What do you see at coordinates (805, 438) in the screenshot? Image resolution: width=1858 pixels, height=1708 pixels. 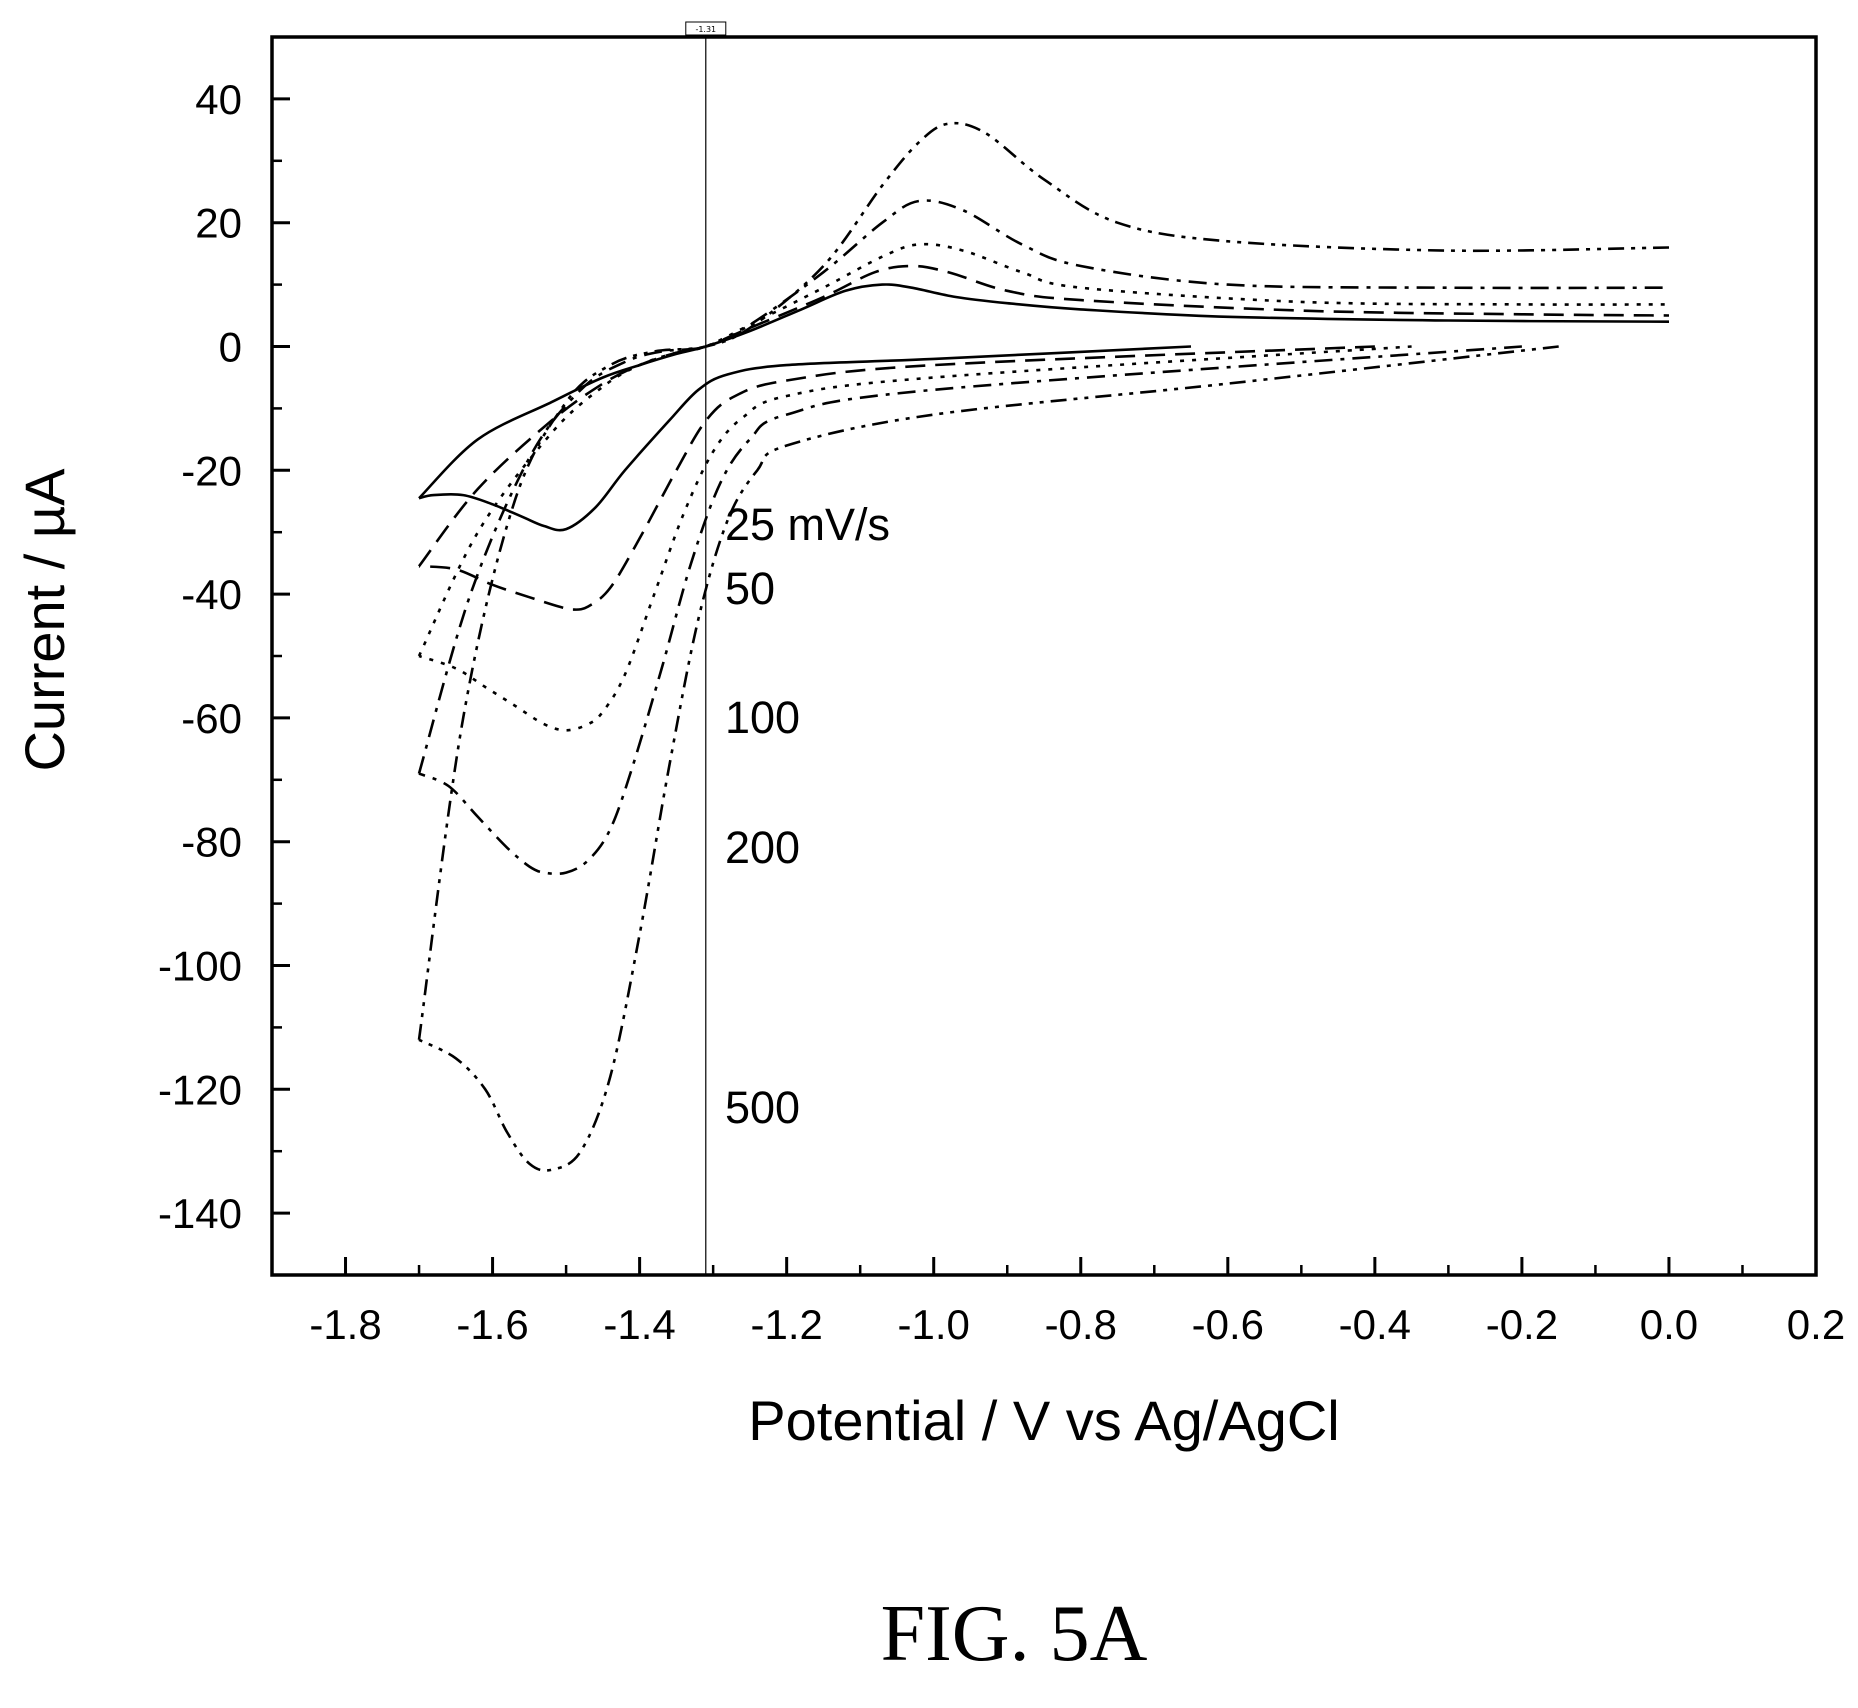 I see `series-1-cathodic-scan` at bounding box center [805, 438].